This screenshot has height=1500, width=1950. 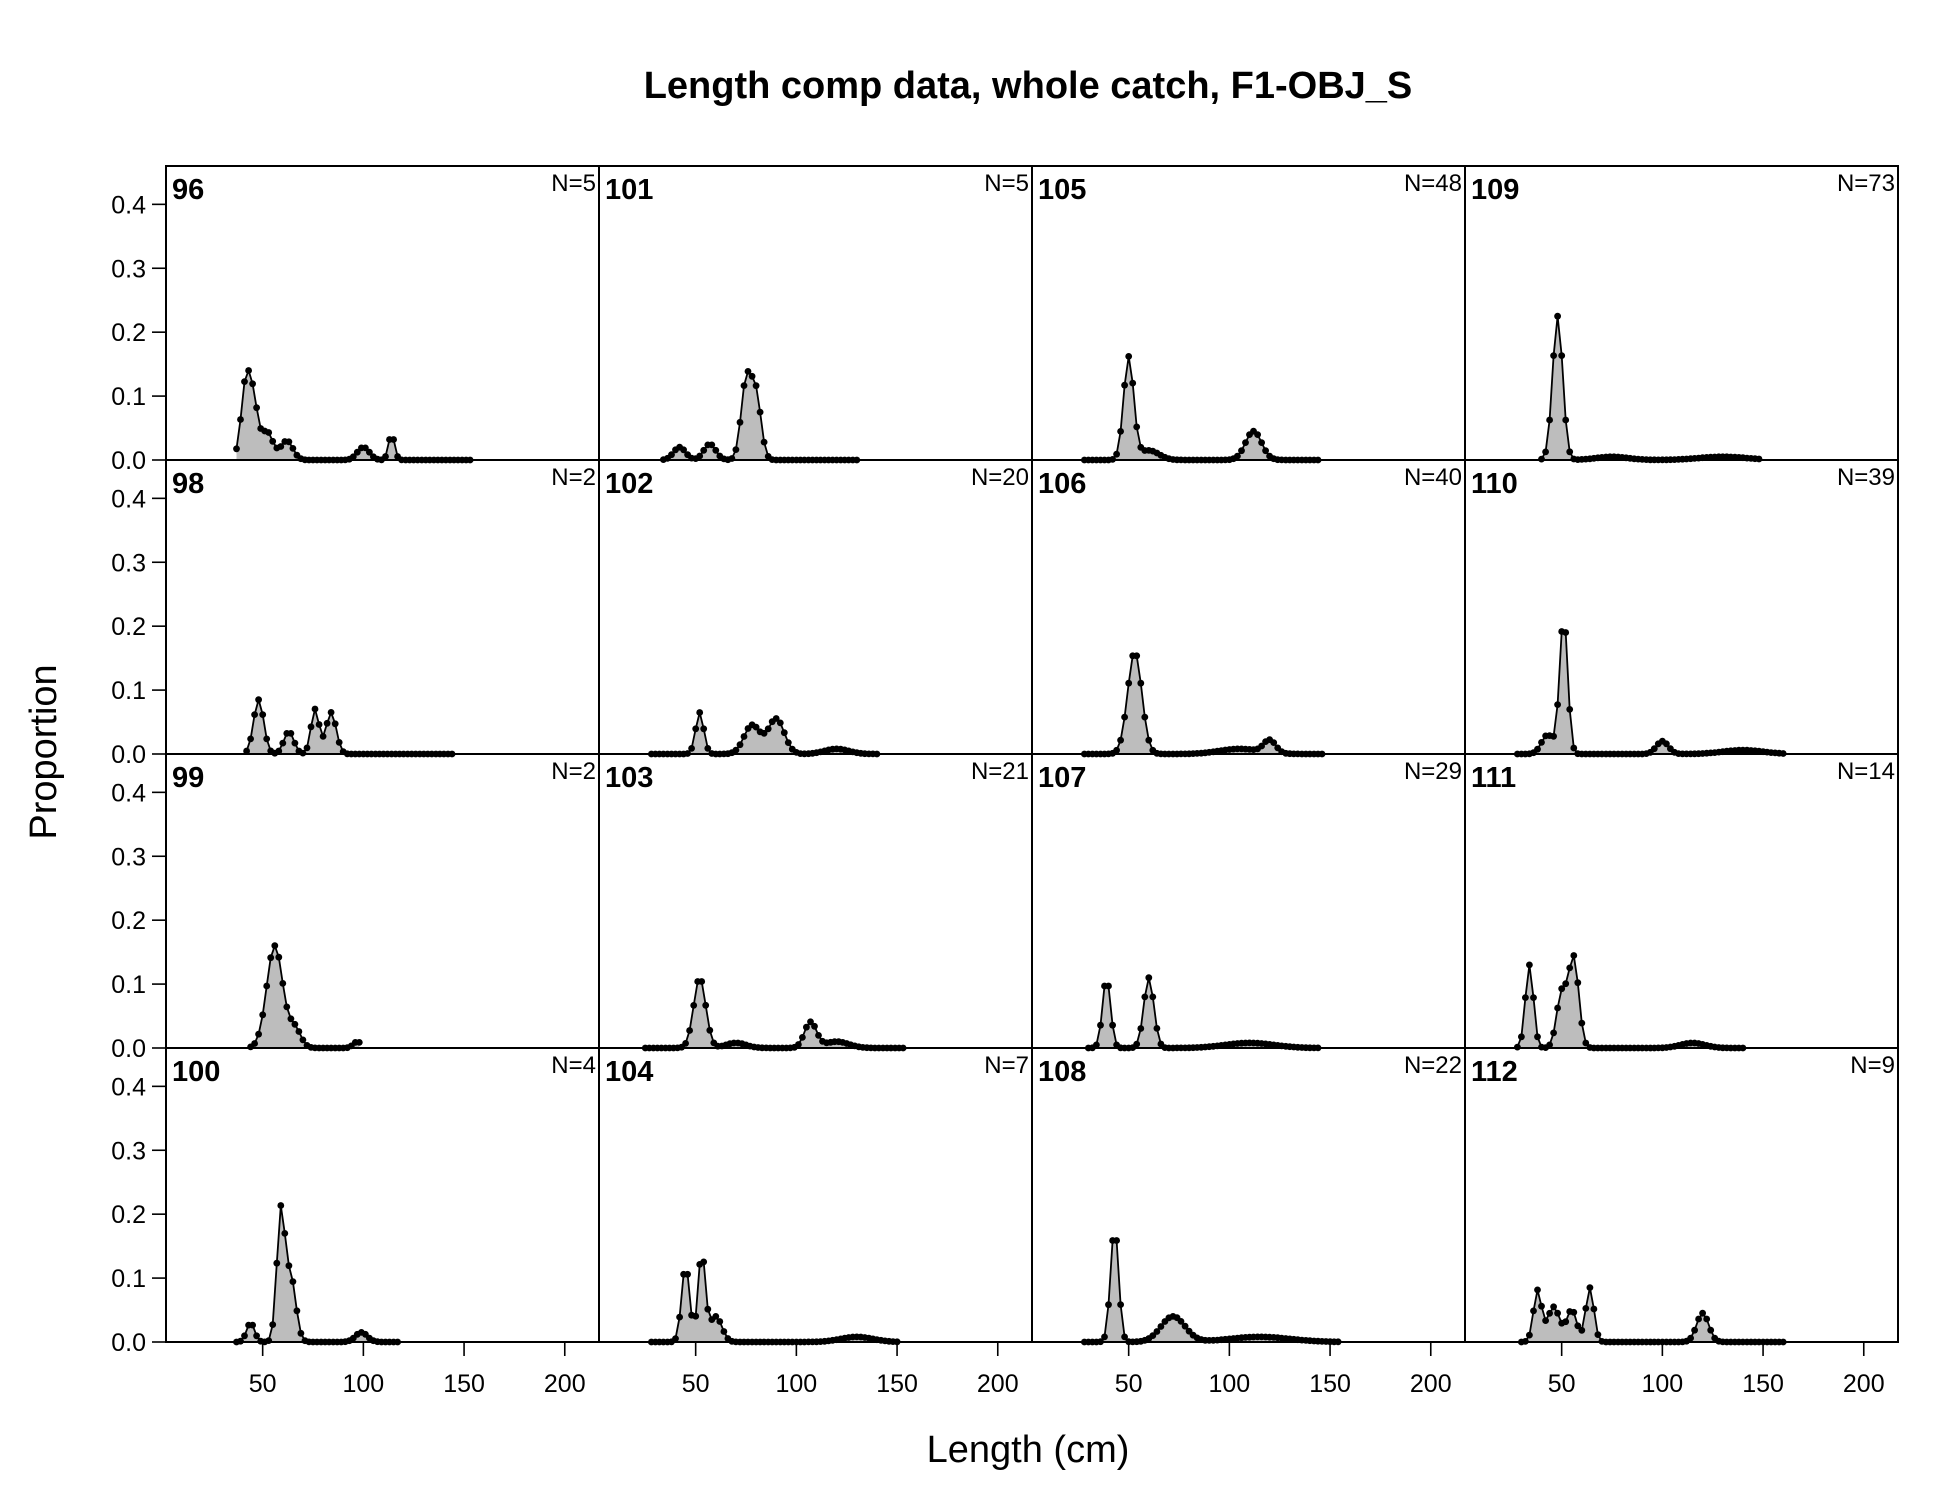 I want to click on panel-111: 111 N=14, so click(x=1681, y=902).